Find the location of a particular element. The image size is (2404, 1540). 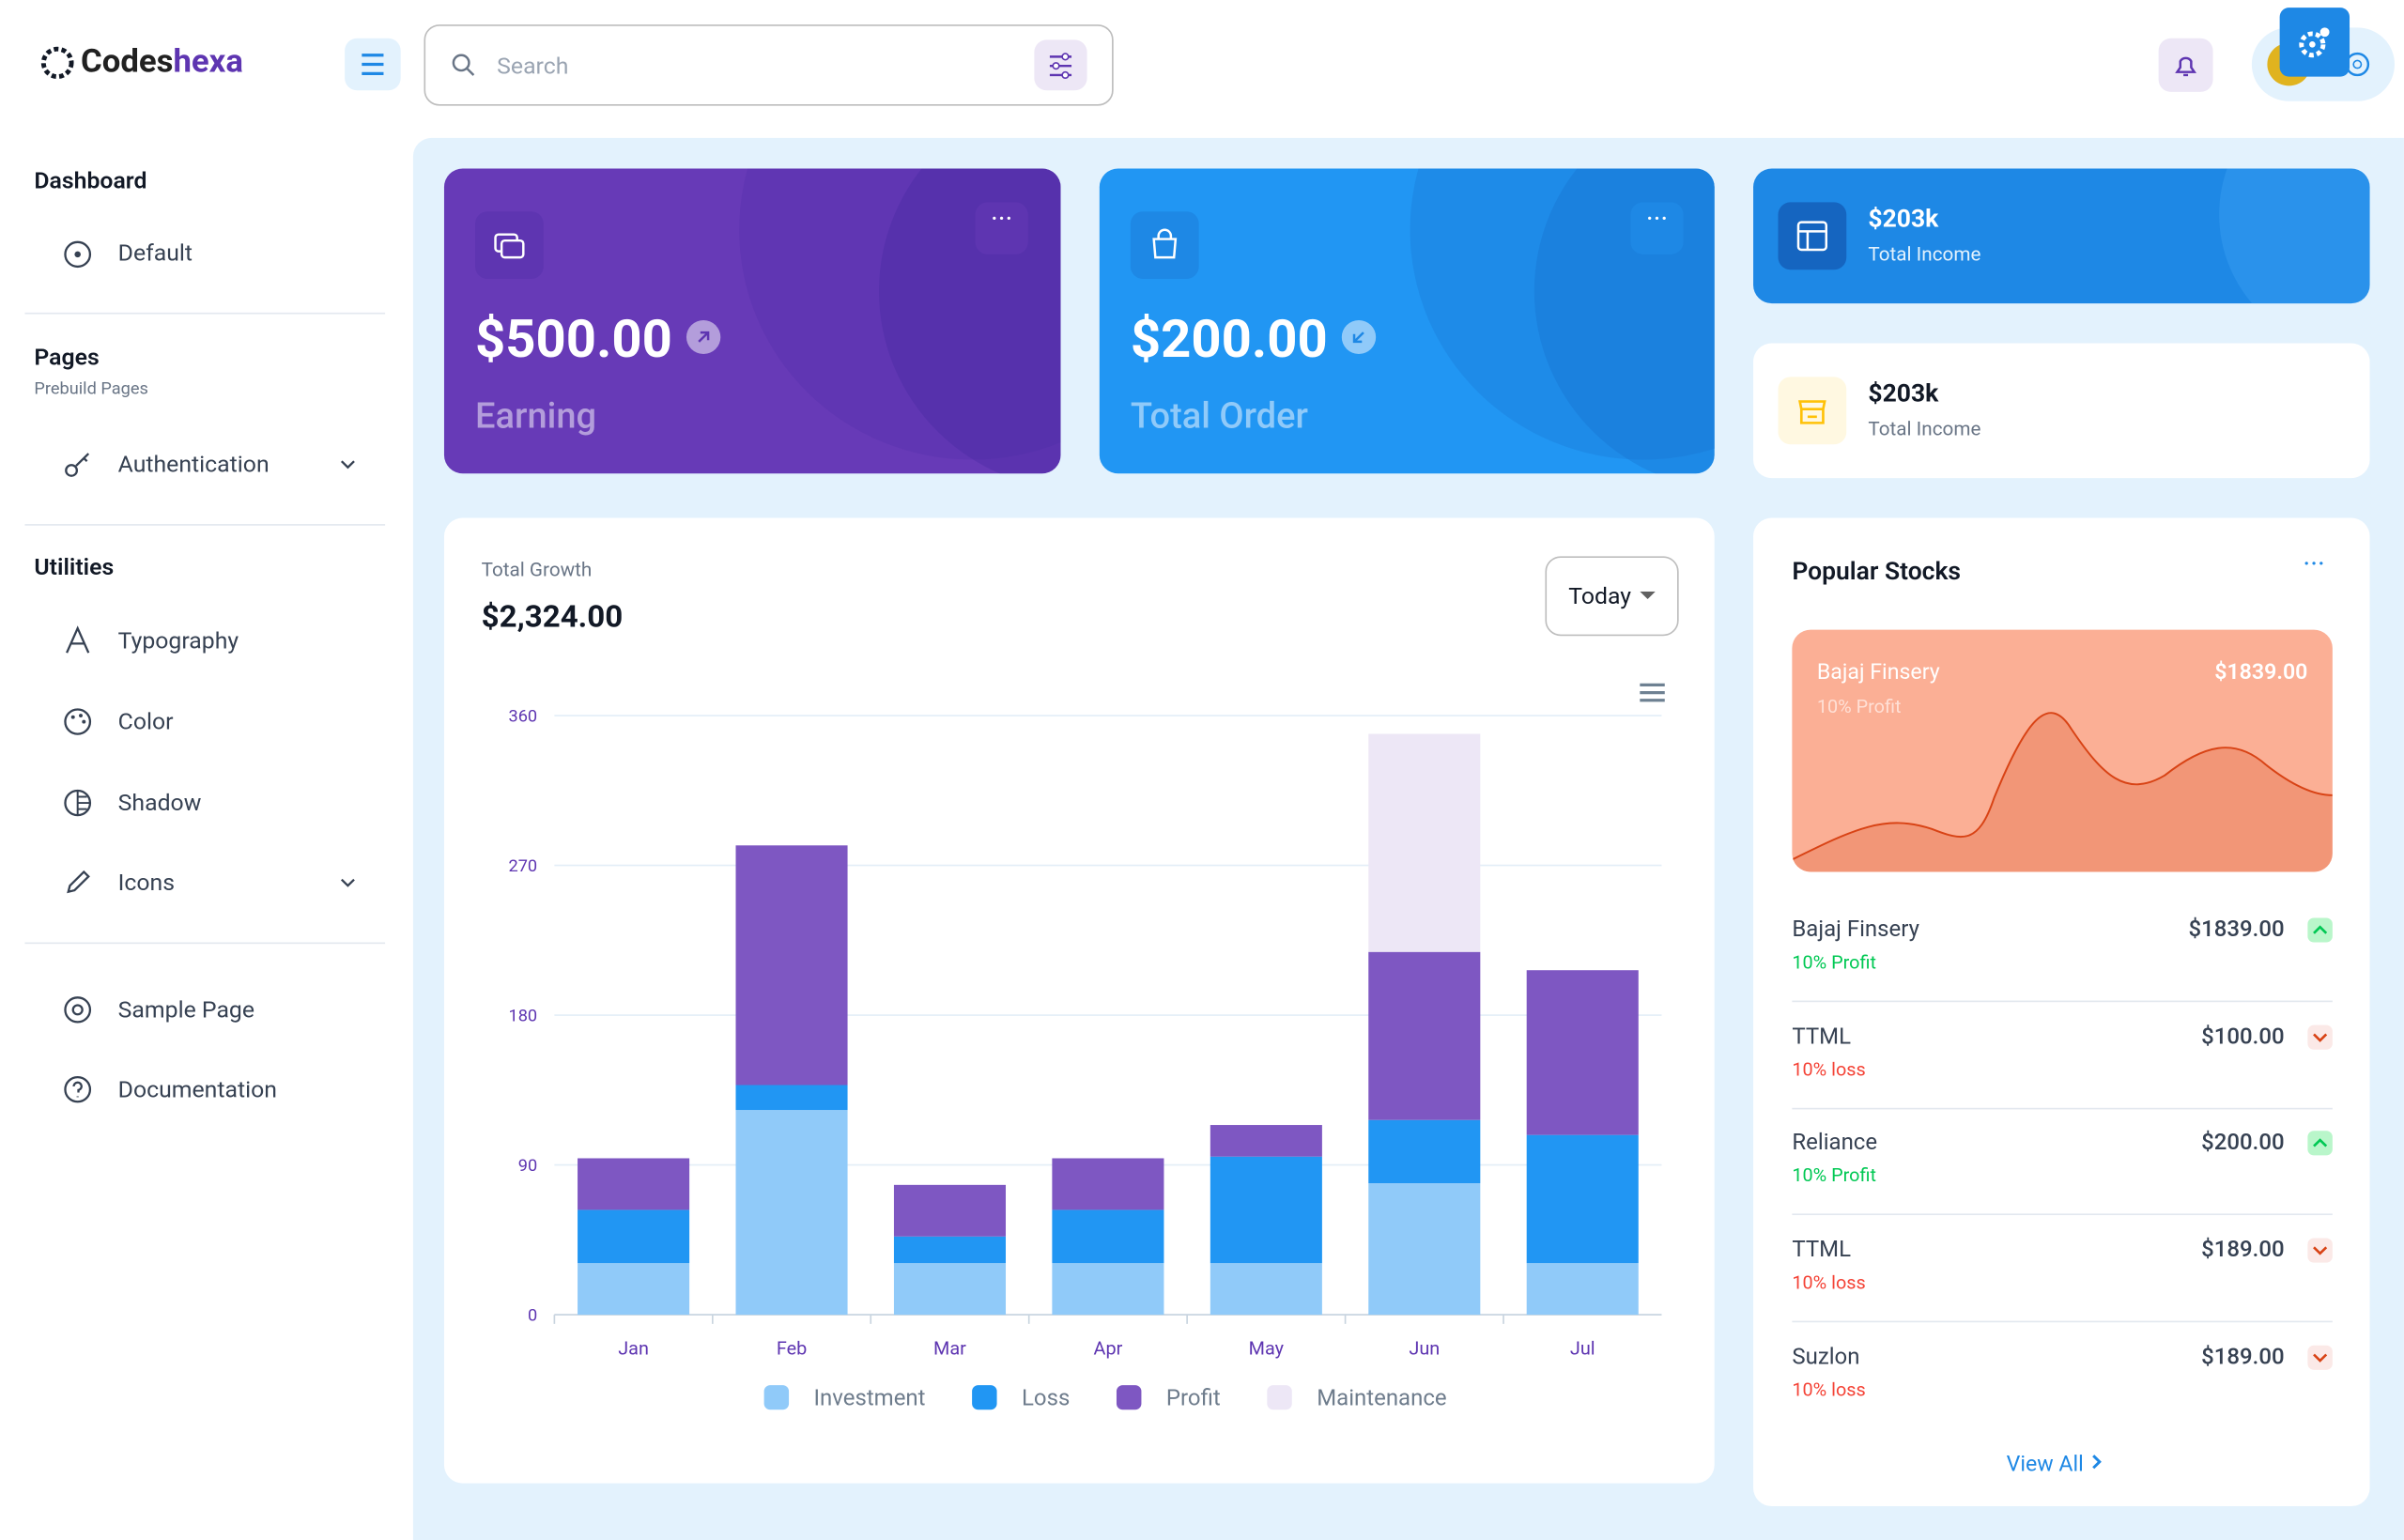

nav-item: Icons is located at coordinates (146, 883).